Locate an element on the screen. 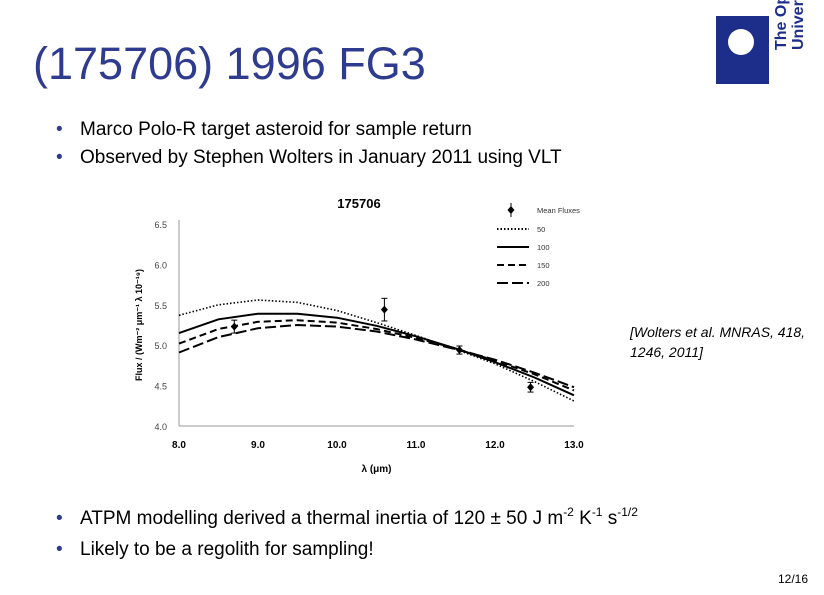  logo-line-1: The Open is located at coordinates (781, 25).